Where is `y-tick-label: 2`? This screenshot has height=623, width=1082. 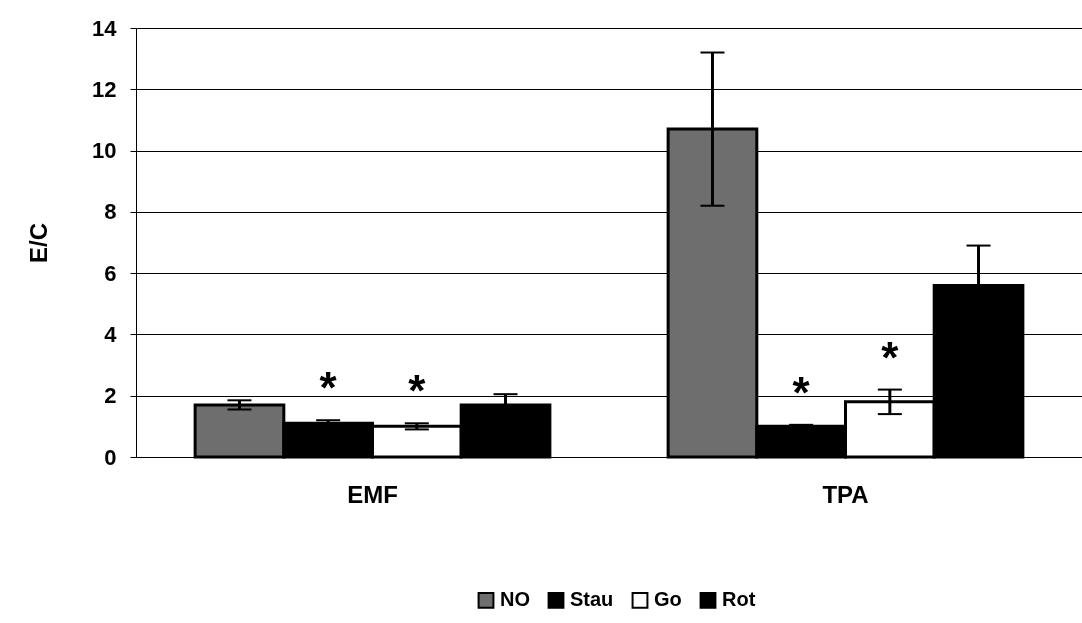
y-tick-label: 2 is located at coordinates (110, 396).